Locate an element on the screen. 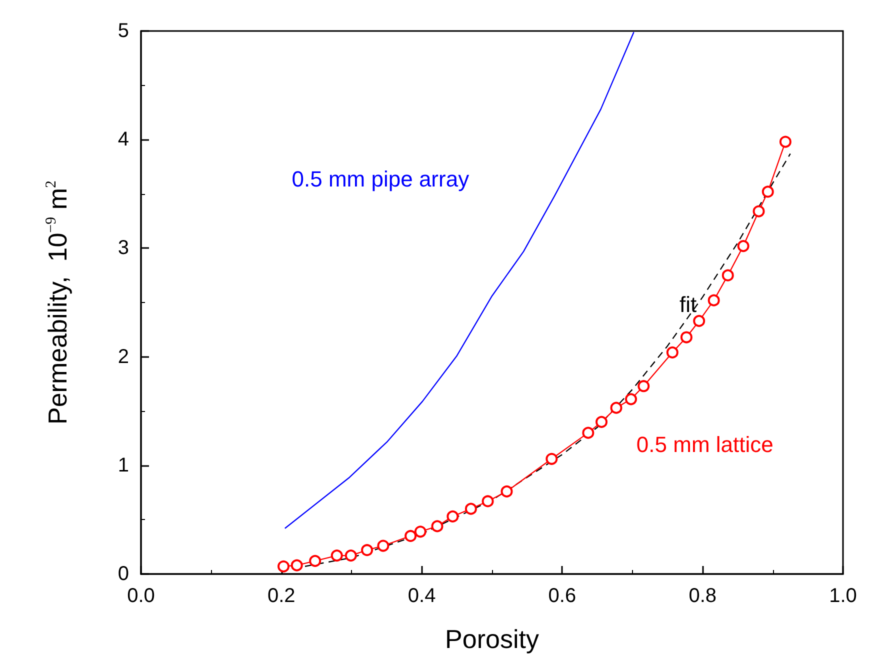 The height and width of the screenshot is (672, 875). x-tick-label: 0.8 is located at coordinates (702, 596).